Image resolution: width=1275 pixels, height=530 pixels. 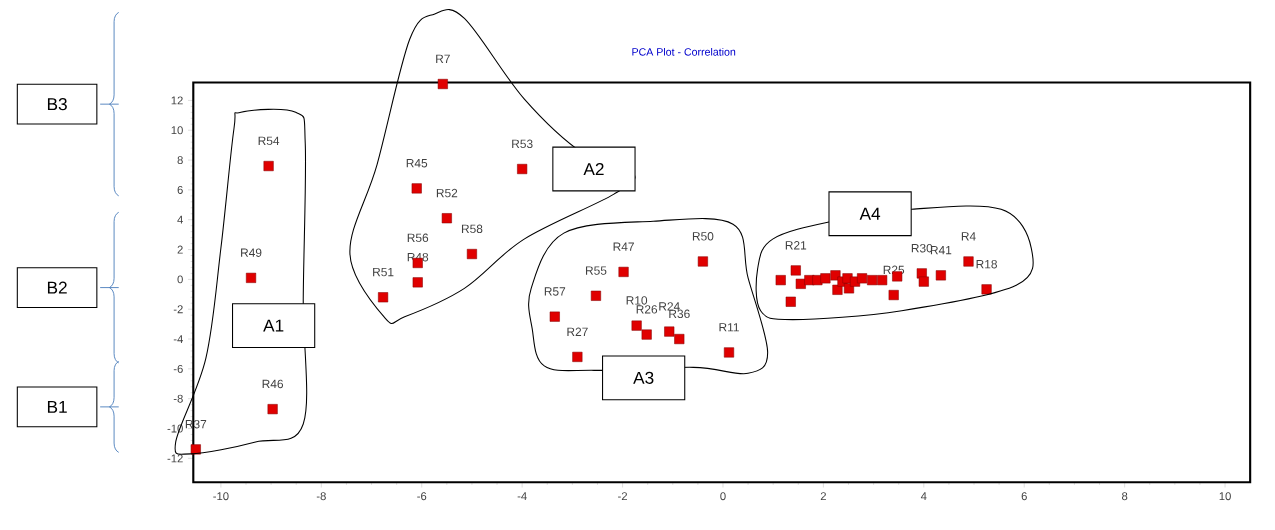 What do you see at coordinates (221, 496) in the screenshot?
I see `x-tick-label: -10` at bounding box center [221, 496].